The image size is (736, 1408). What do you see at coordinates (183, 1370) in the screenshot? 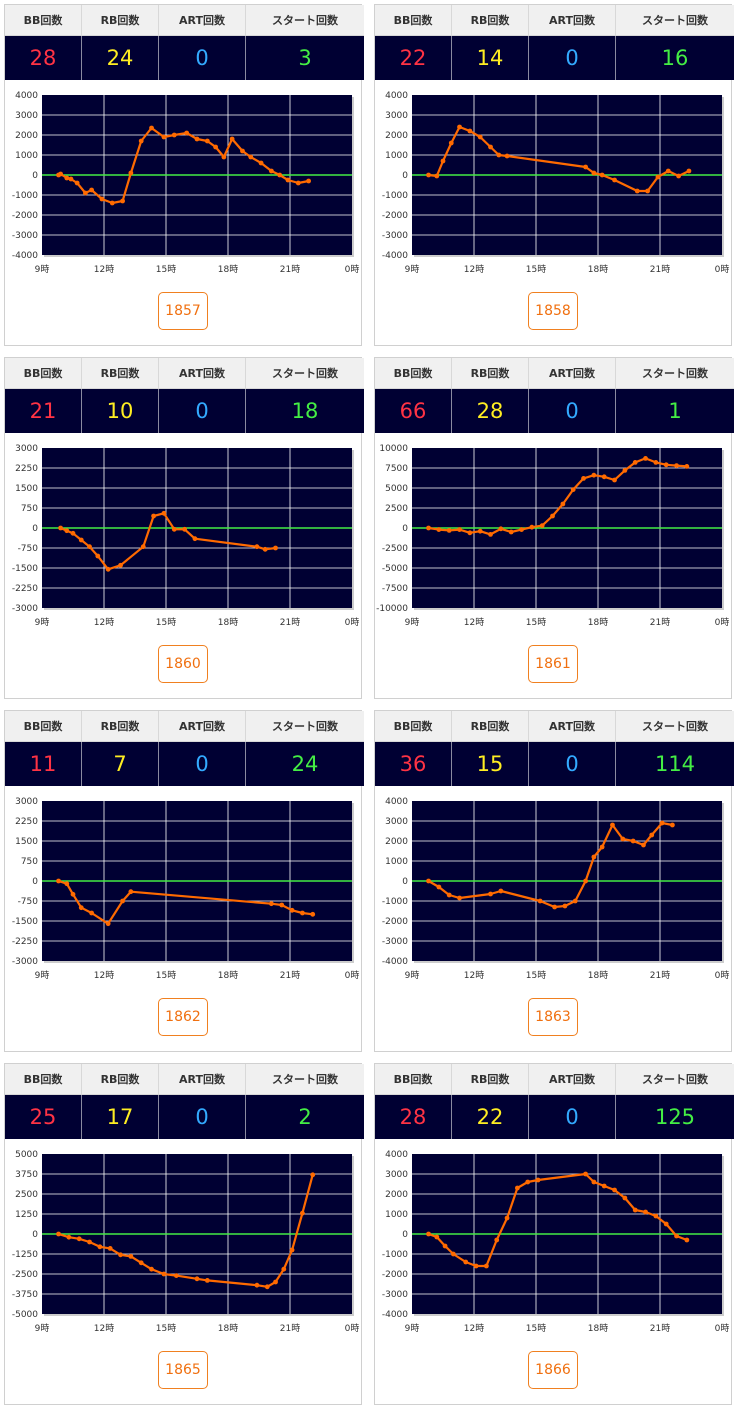
I see `machine-number-button: 1865` at bounding box center [183, 1370].